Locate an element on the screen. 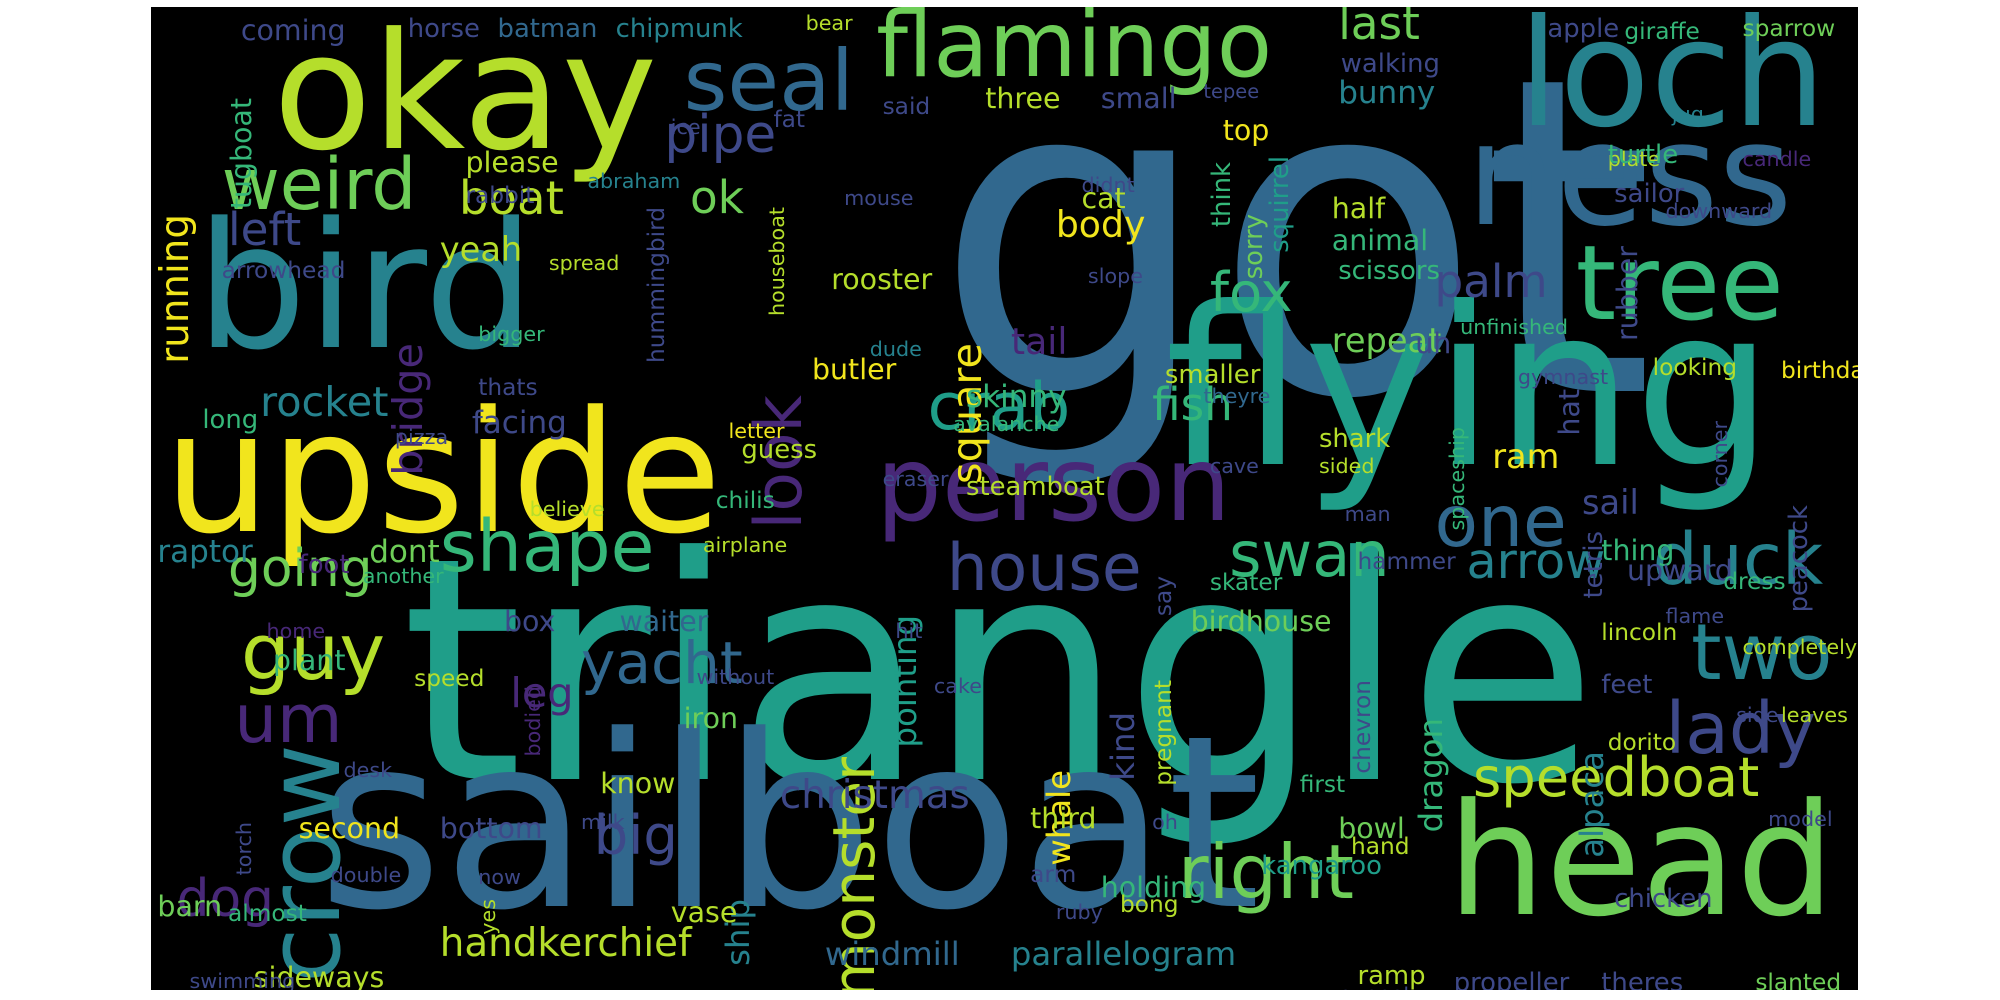  word-198: ruby is located at coordinates (1079, 912).